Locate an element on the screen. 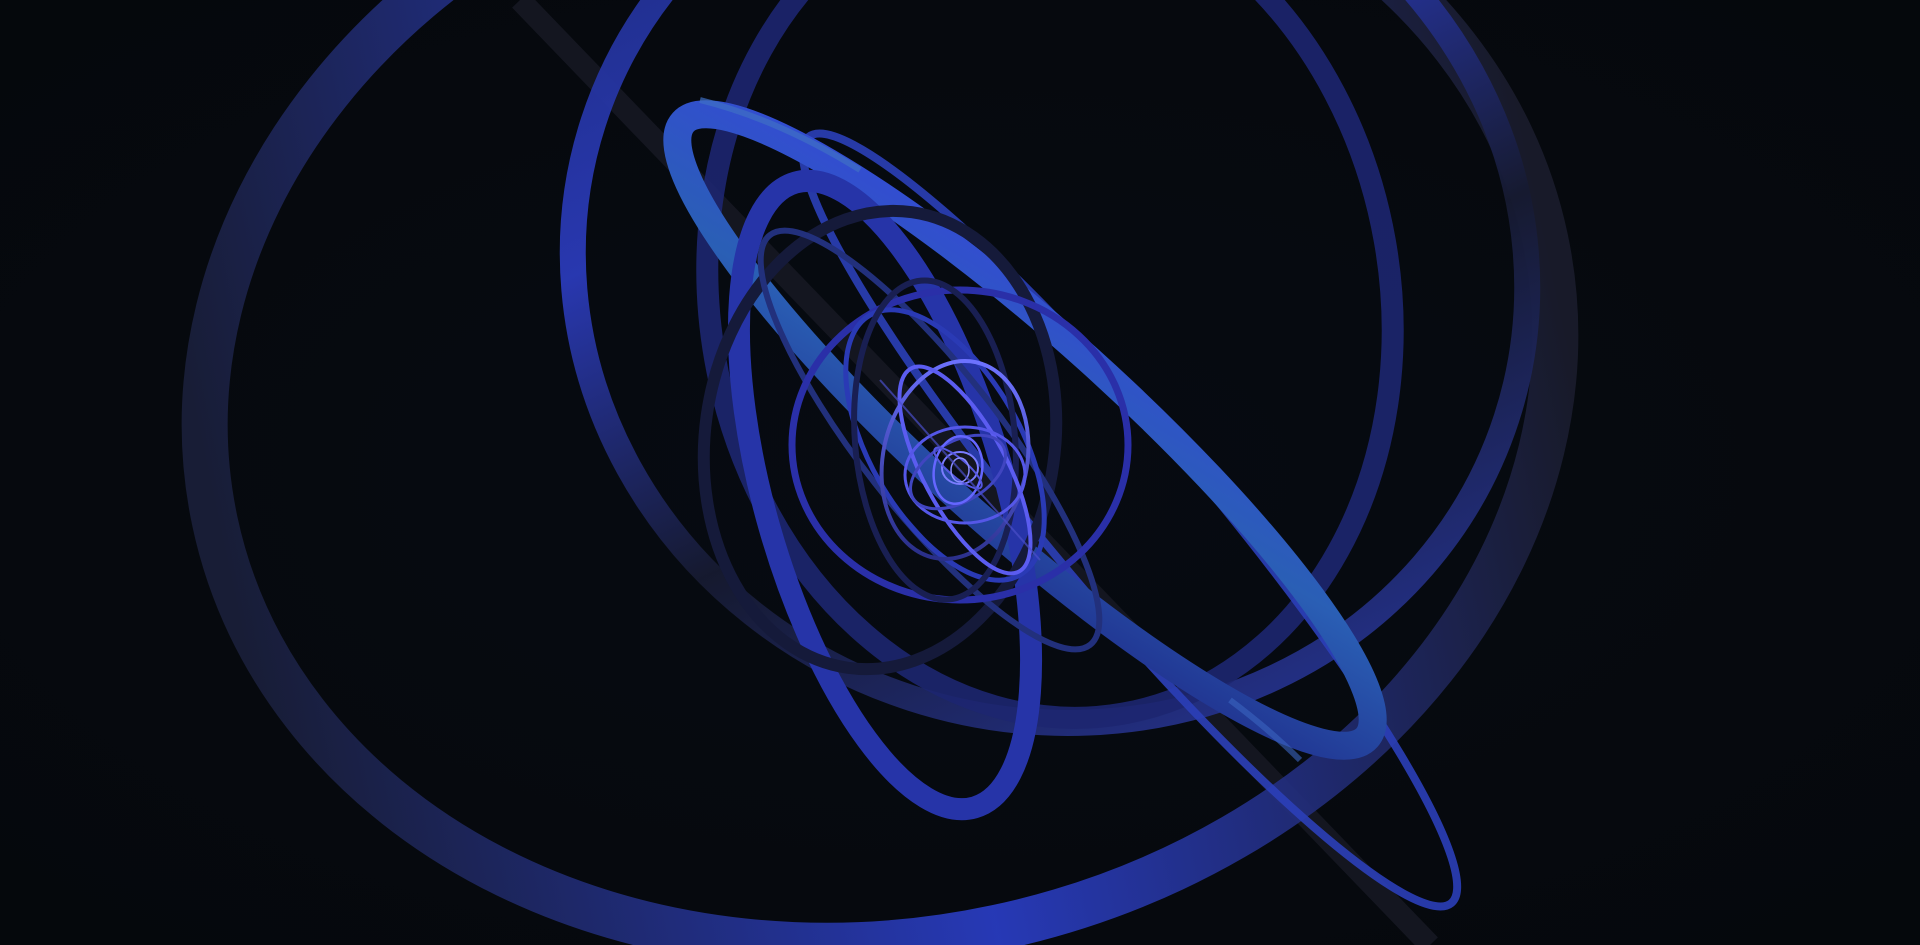 The image size is (1920, 945). inner-rod is located at coordinates (960, 470).